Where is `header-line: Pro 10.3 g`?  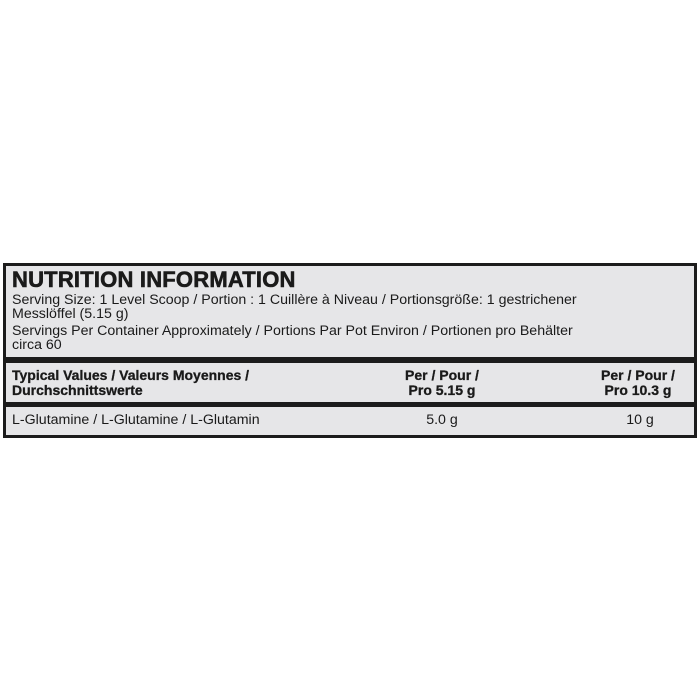 header-line: Pro 10.3 g is located at coordinates (638, 390).